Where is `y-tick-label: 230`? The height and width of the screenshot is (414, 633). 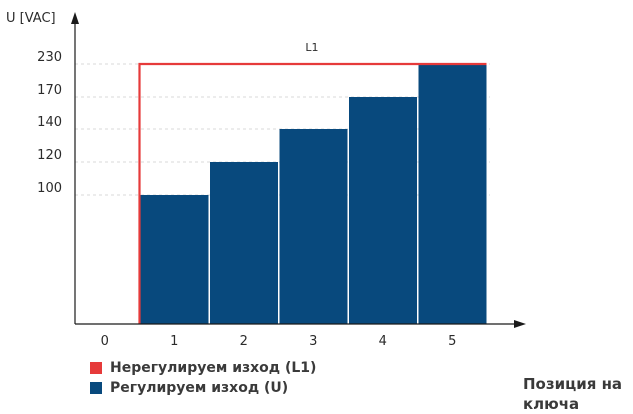 y-tick-label: 230 is located at coordinates (49, 57).